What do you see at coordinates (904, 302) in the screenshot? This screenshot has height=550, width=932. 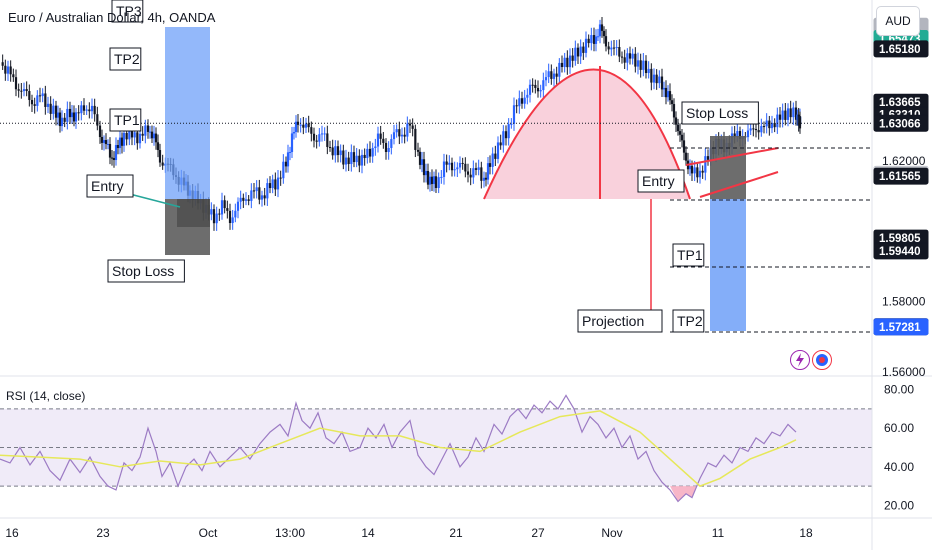 I see `price-tick-label: 1.58000` at bounding box center [904, 302].